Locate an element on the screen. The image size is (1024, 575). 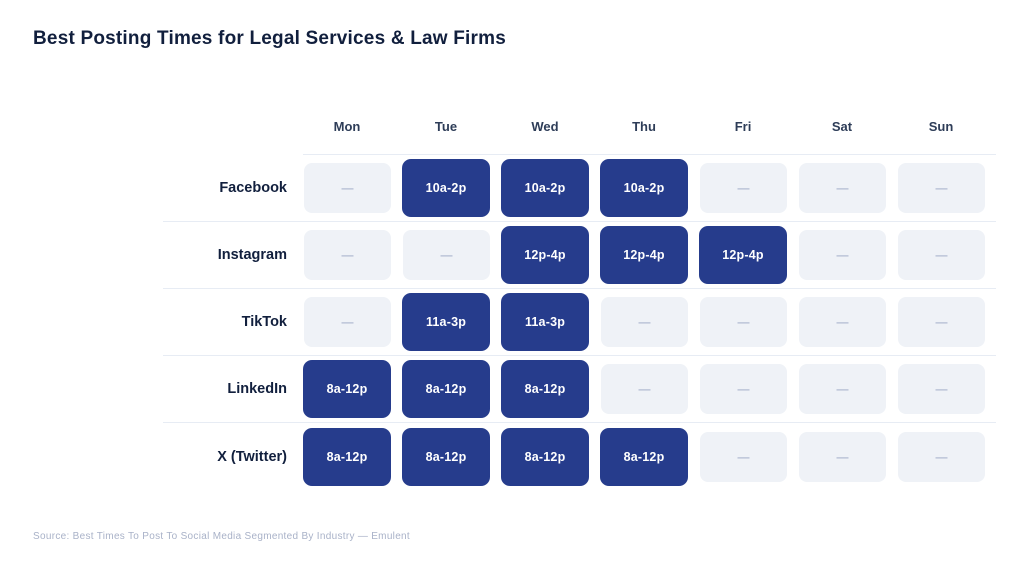
day-header: Thu is located at coordinates (644, 126).